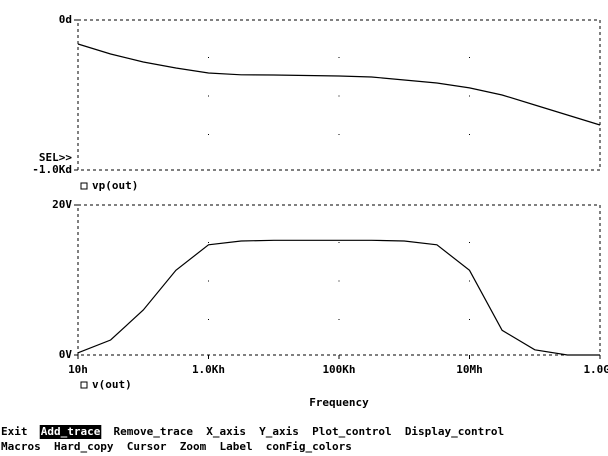 This screenshot has width=608, height=456. I want to click on menu-item: Display_control, so click(454, 431).